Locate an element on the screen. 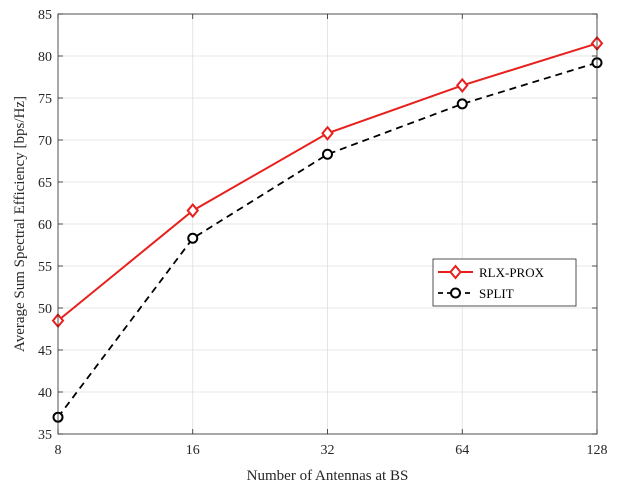 This screenshot has height=488, width=624. x-tick-label: 8 is located at coordinates (58, 450).